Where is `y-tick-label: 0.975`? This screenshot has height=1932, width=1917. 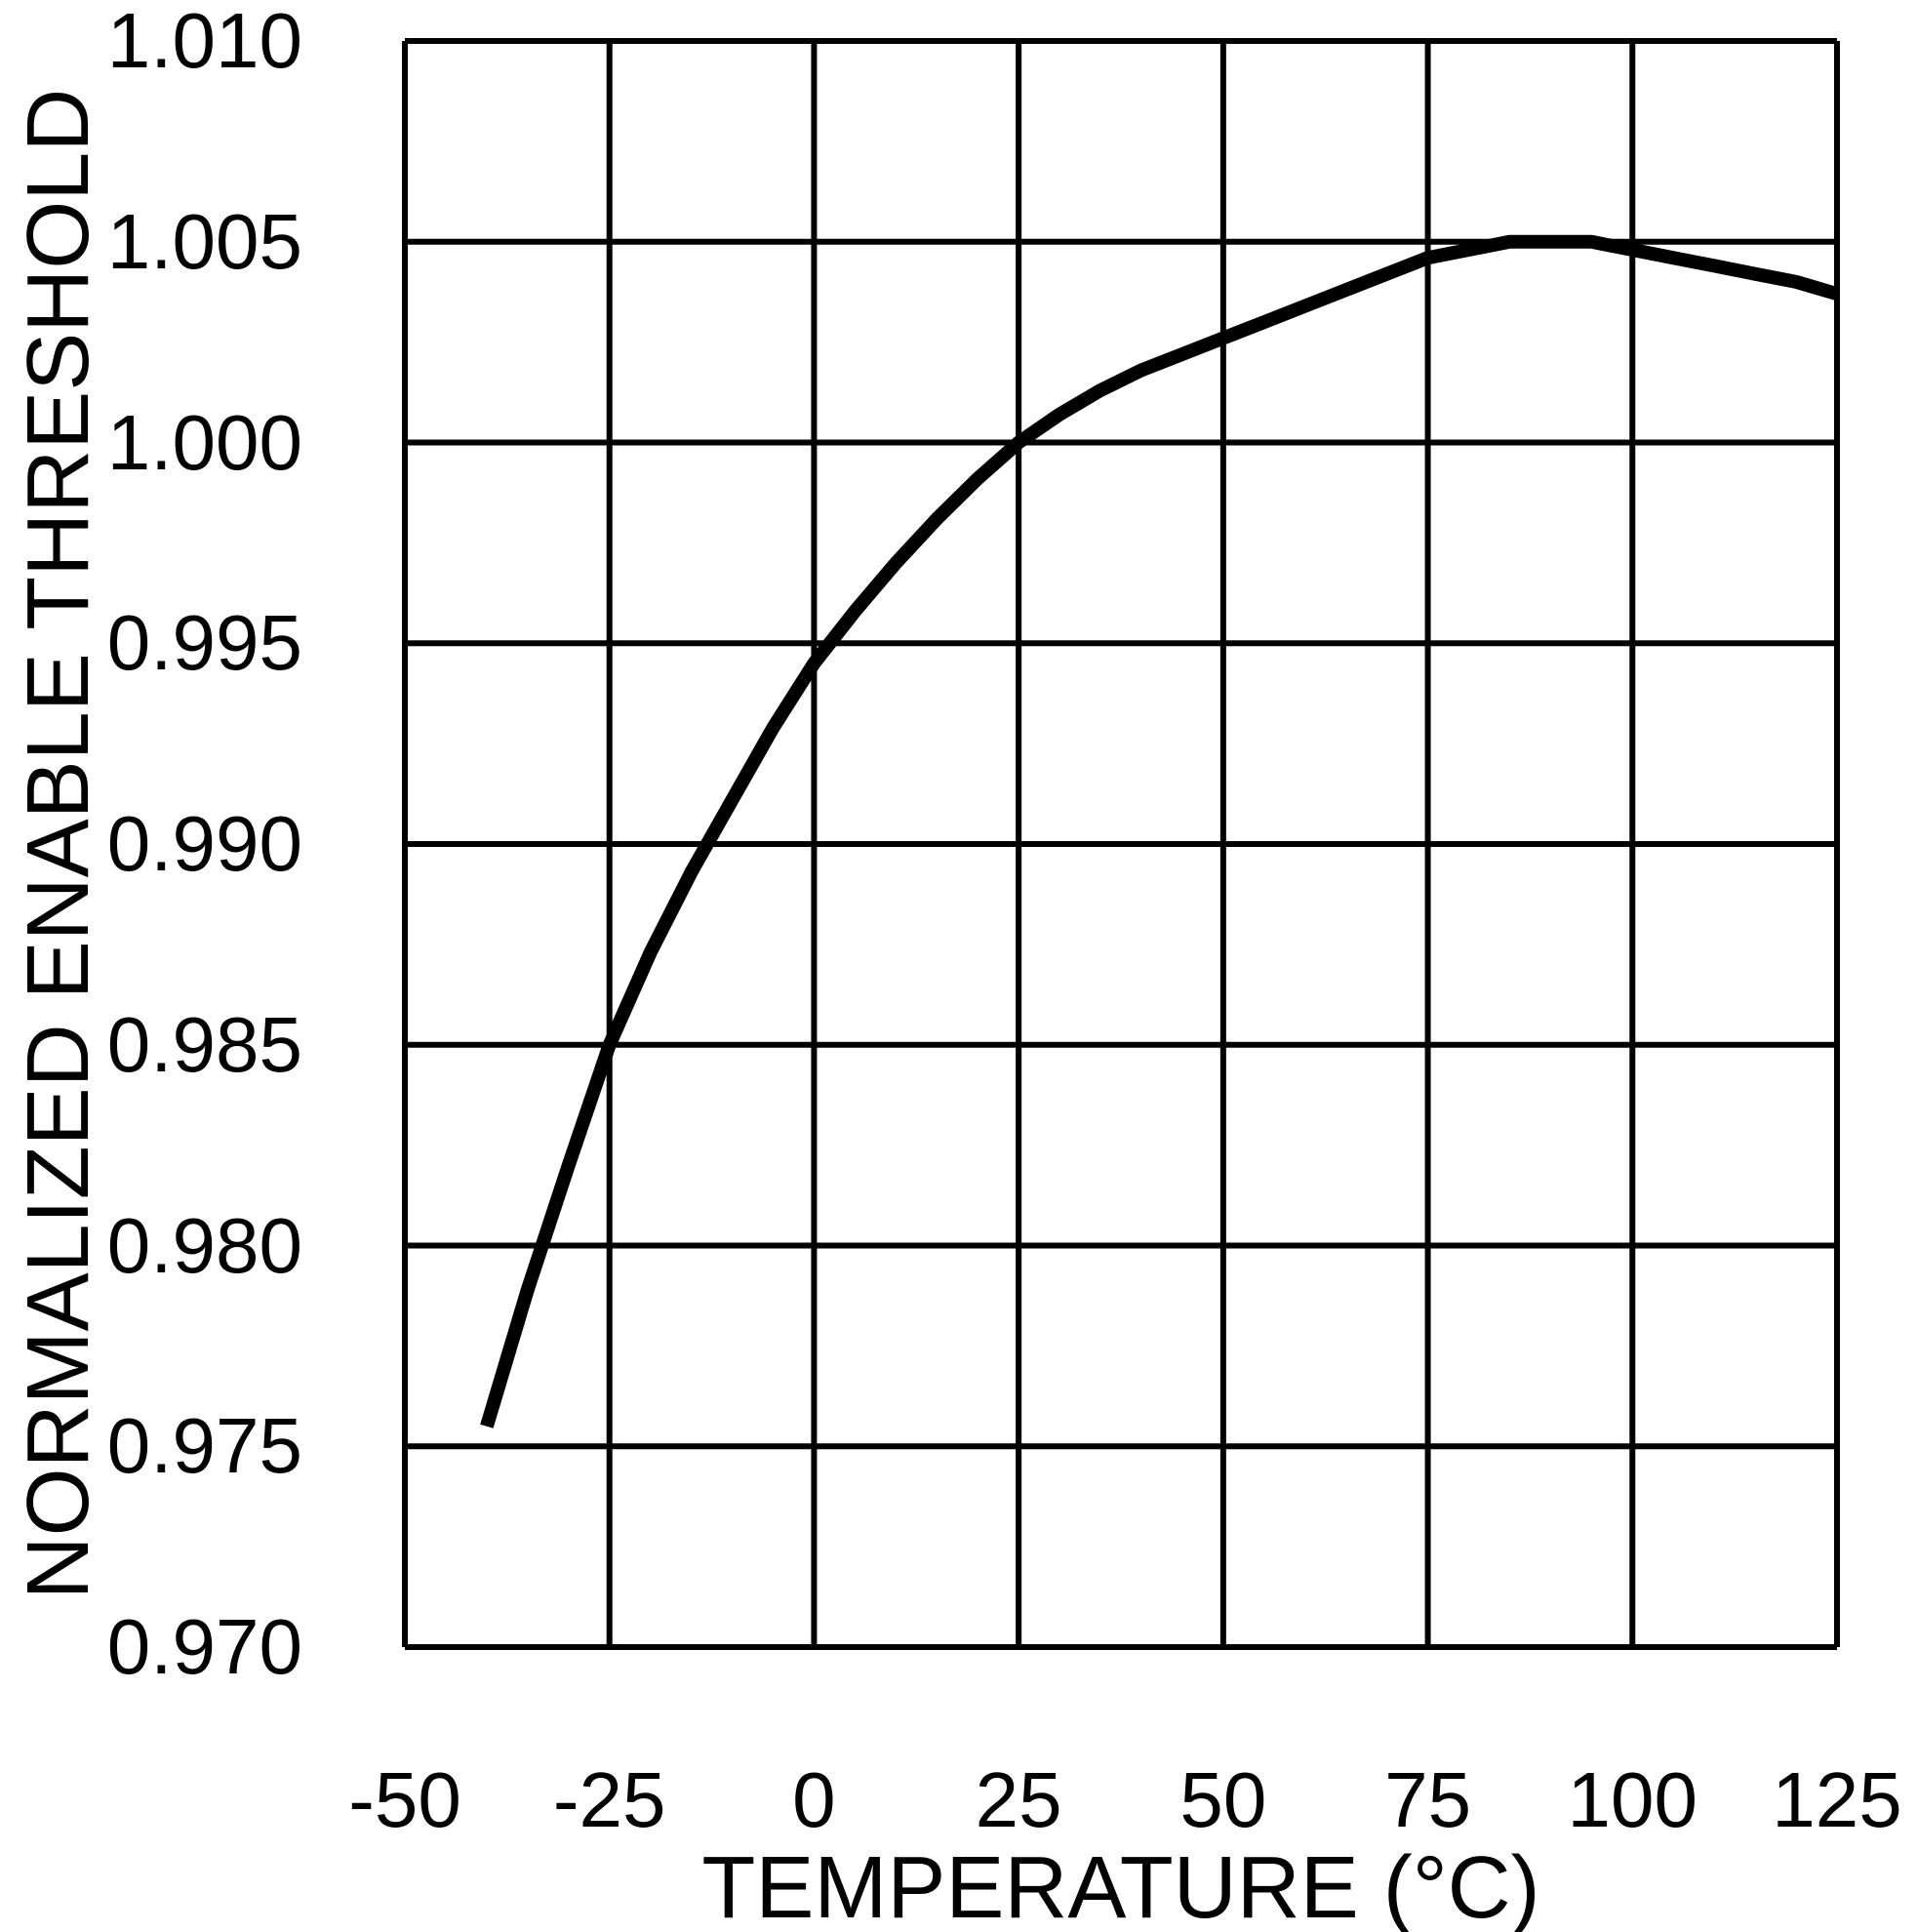 y-tick-label: 0.975 is located at coordinates (204, 1446).